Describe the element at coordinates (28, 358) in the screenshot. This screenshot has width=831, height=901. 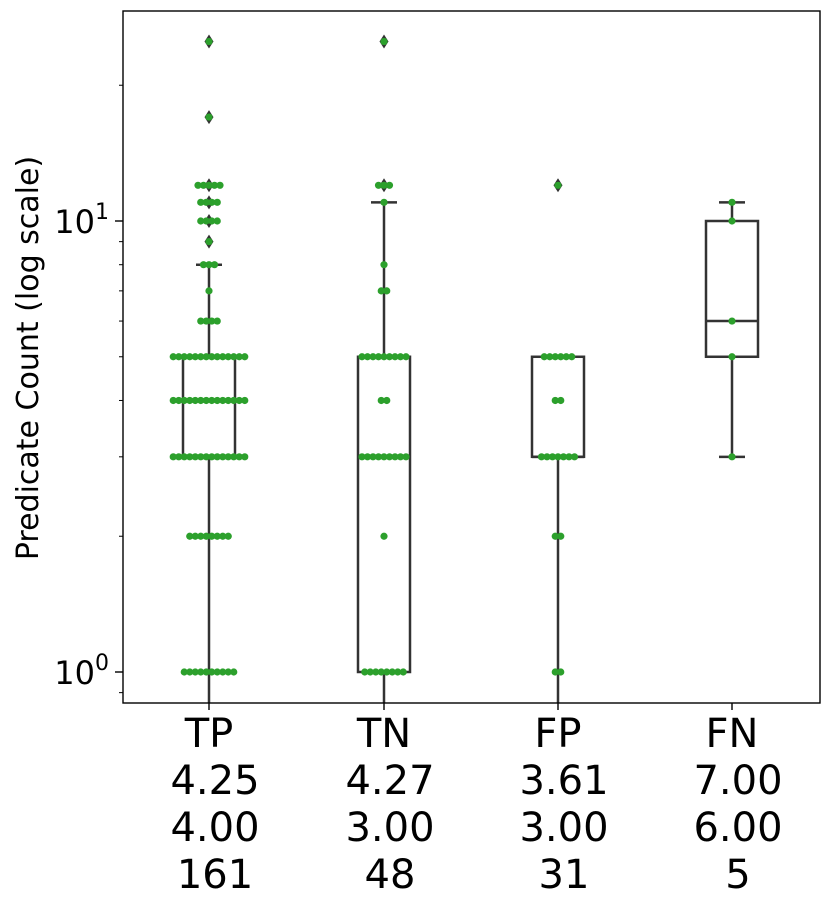
I see `y-axis-label: Predicate Count (log scale)` at that location.